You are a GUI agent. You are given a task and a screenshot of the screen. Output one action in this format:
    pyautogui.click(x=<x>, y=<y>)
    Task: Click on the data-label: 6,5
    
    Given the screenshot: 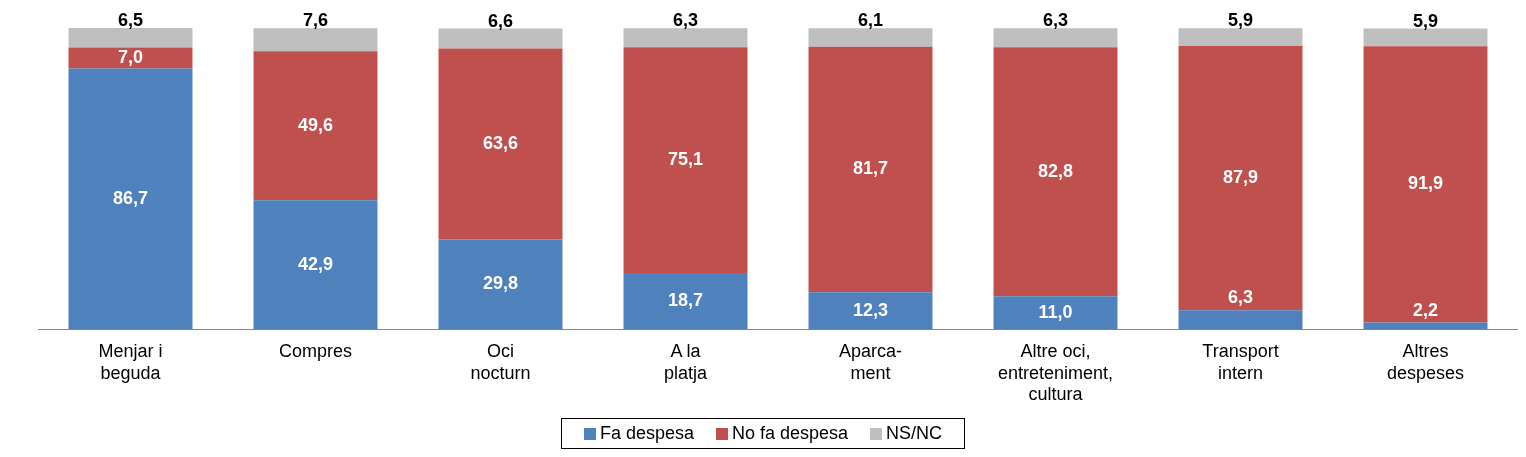 What is the action you would take?
    pyautogui.click(x=130, y=19)
    